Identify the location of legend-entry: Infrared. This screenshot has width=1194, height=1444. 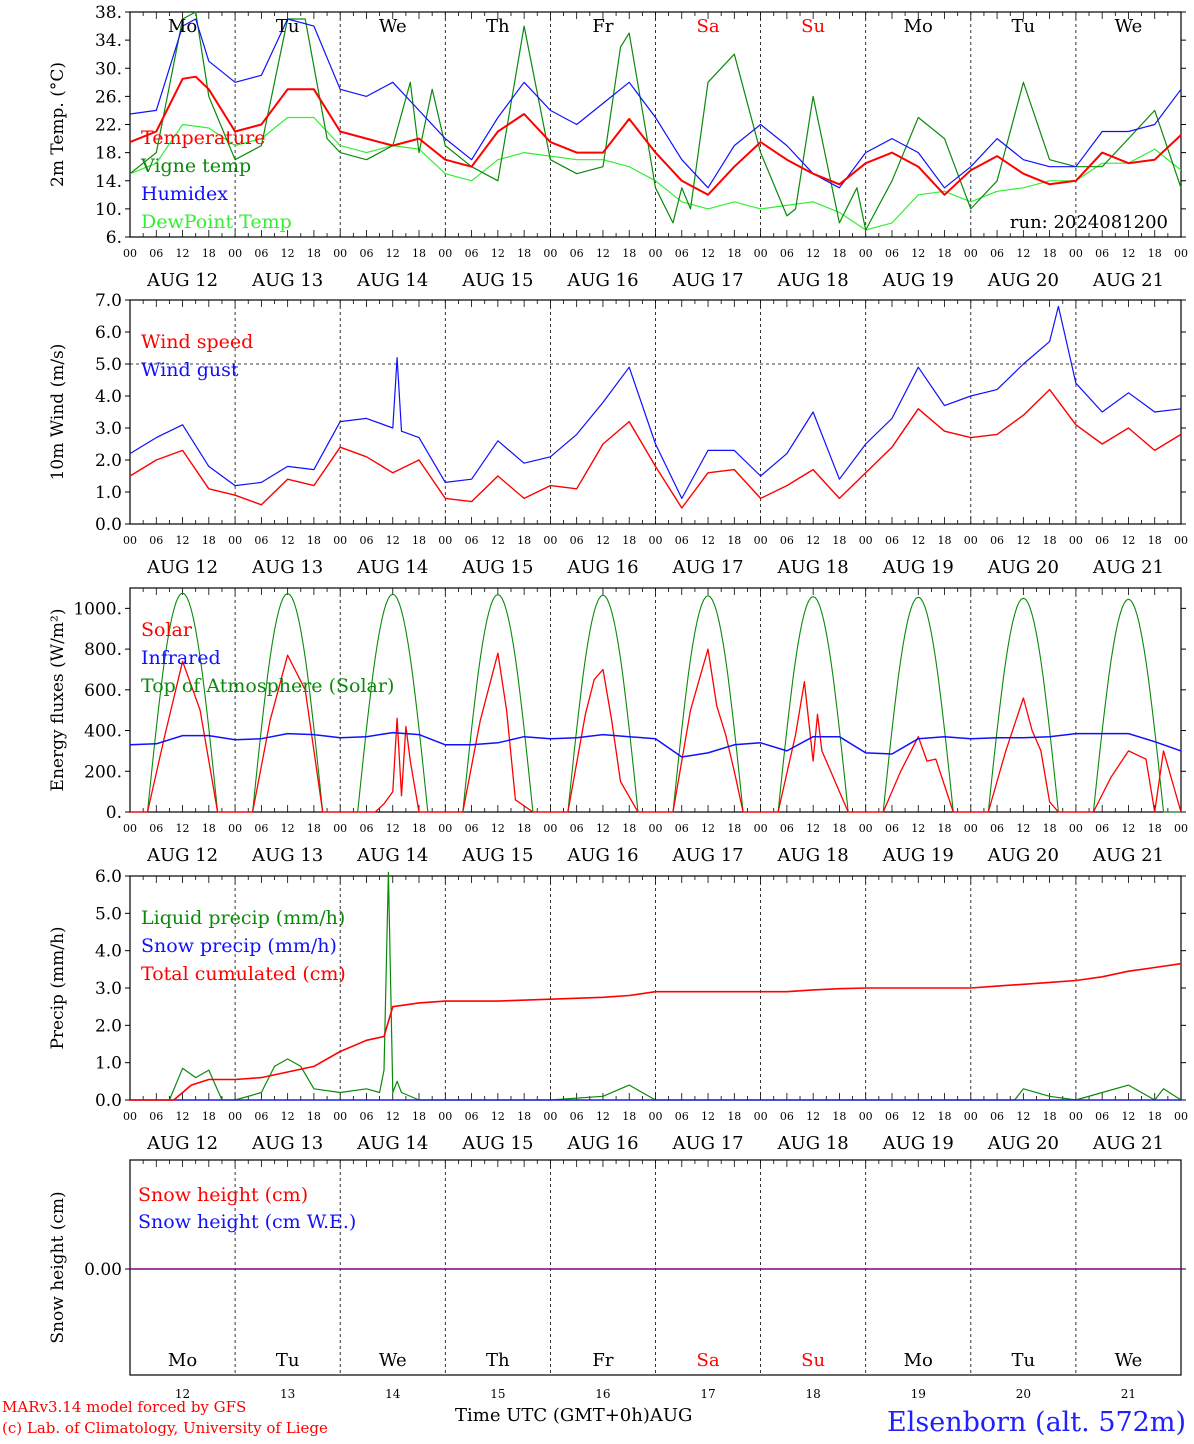
(181, 658).